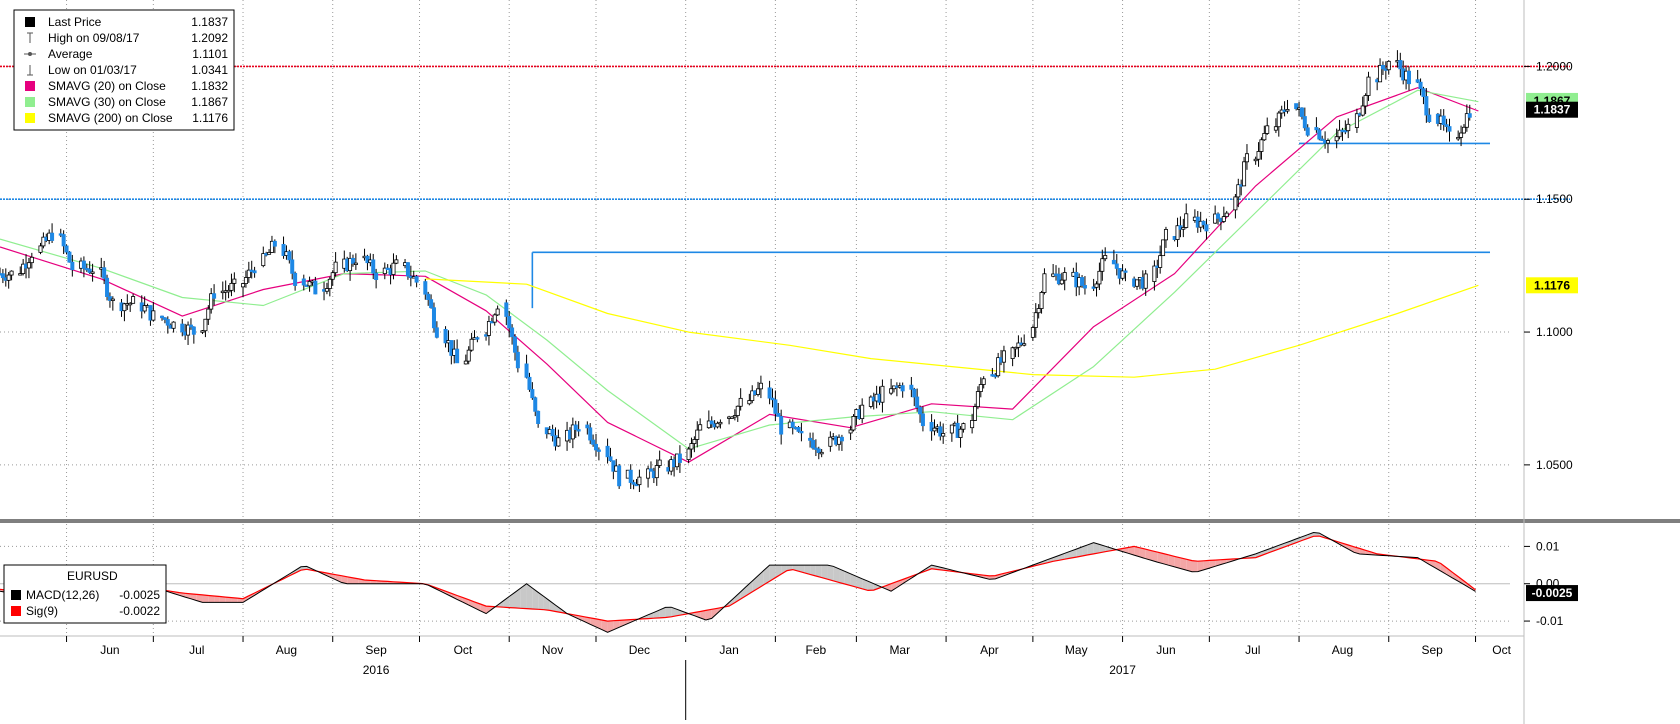 This screenshot has height=724, width=1680. Describe the element at coordinates (42, 611) in the screenshot. I see `macd-legend-label: Sig(9)` at that location.